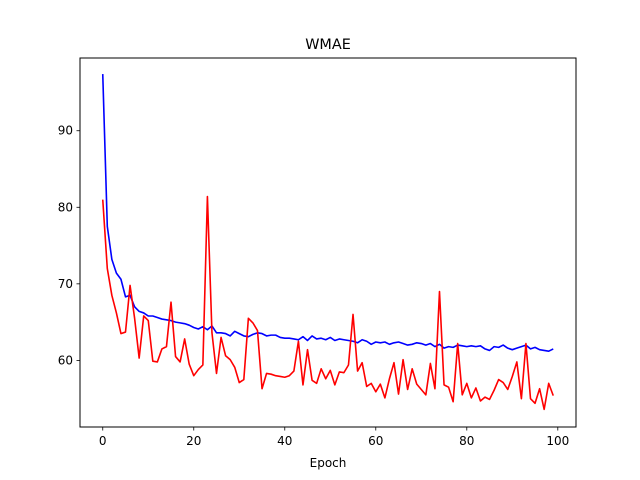  I want to click on y-tick-label: 90, so click(65, 131).